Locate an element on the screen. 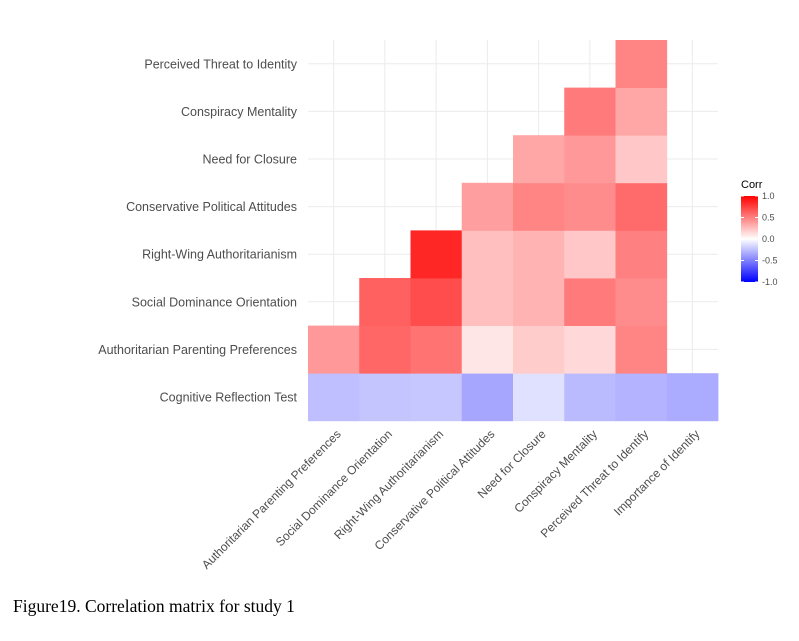  legend-title: Corr is located at coordinates (752, 185).